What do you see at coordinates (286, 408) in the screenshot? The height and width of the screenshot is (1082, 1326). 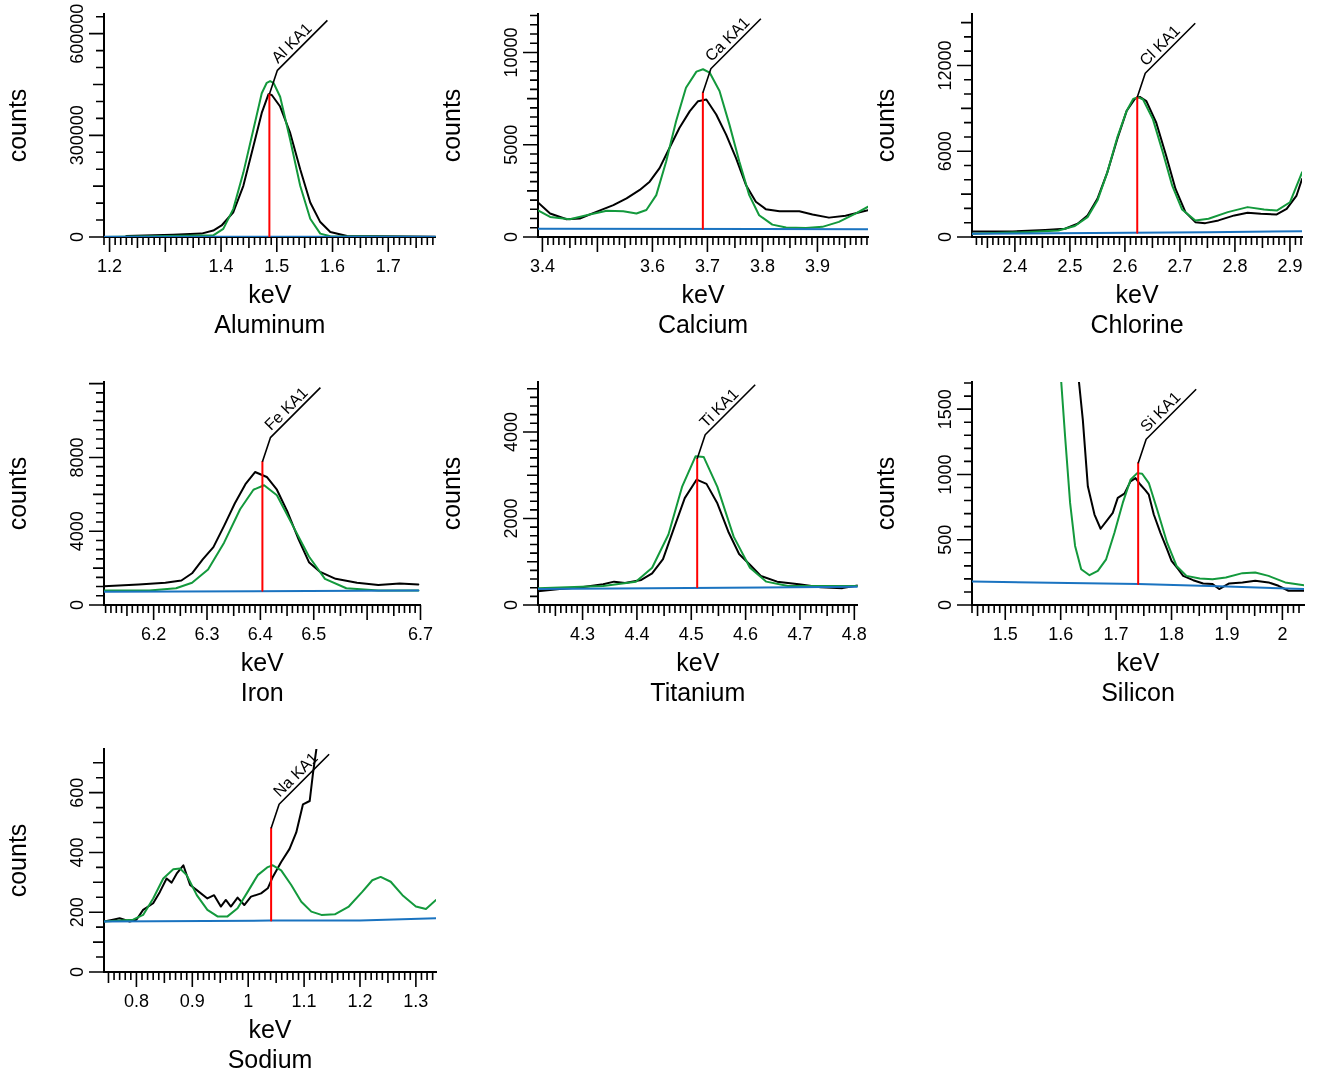 I see `annotation: Fe KA1` at bounding box center [286, 408].